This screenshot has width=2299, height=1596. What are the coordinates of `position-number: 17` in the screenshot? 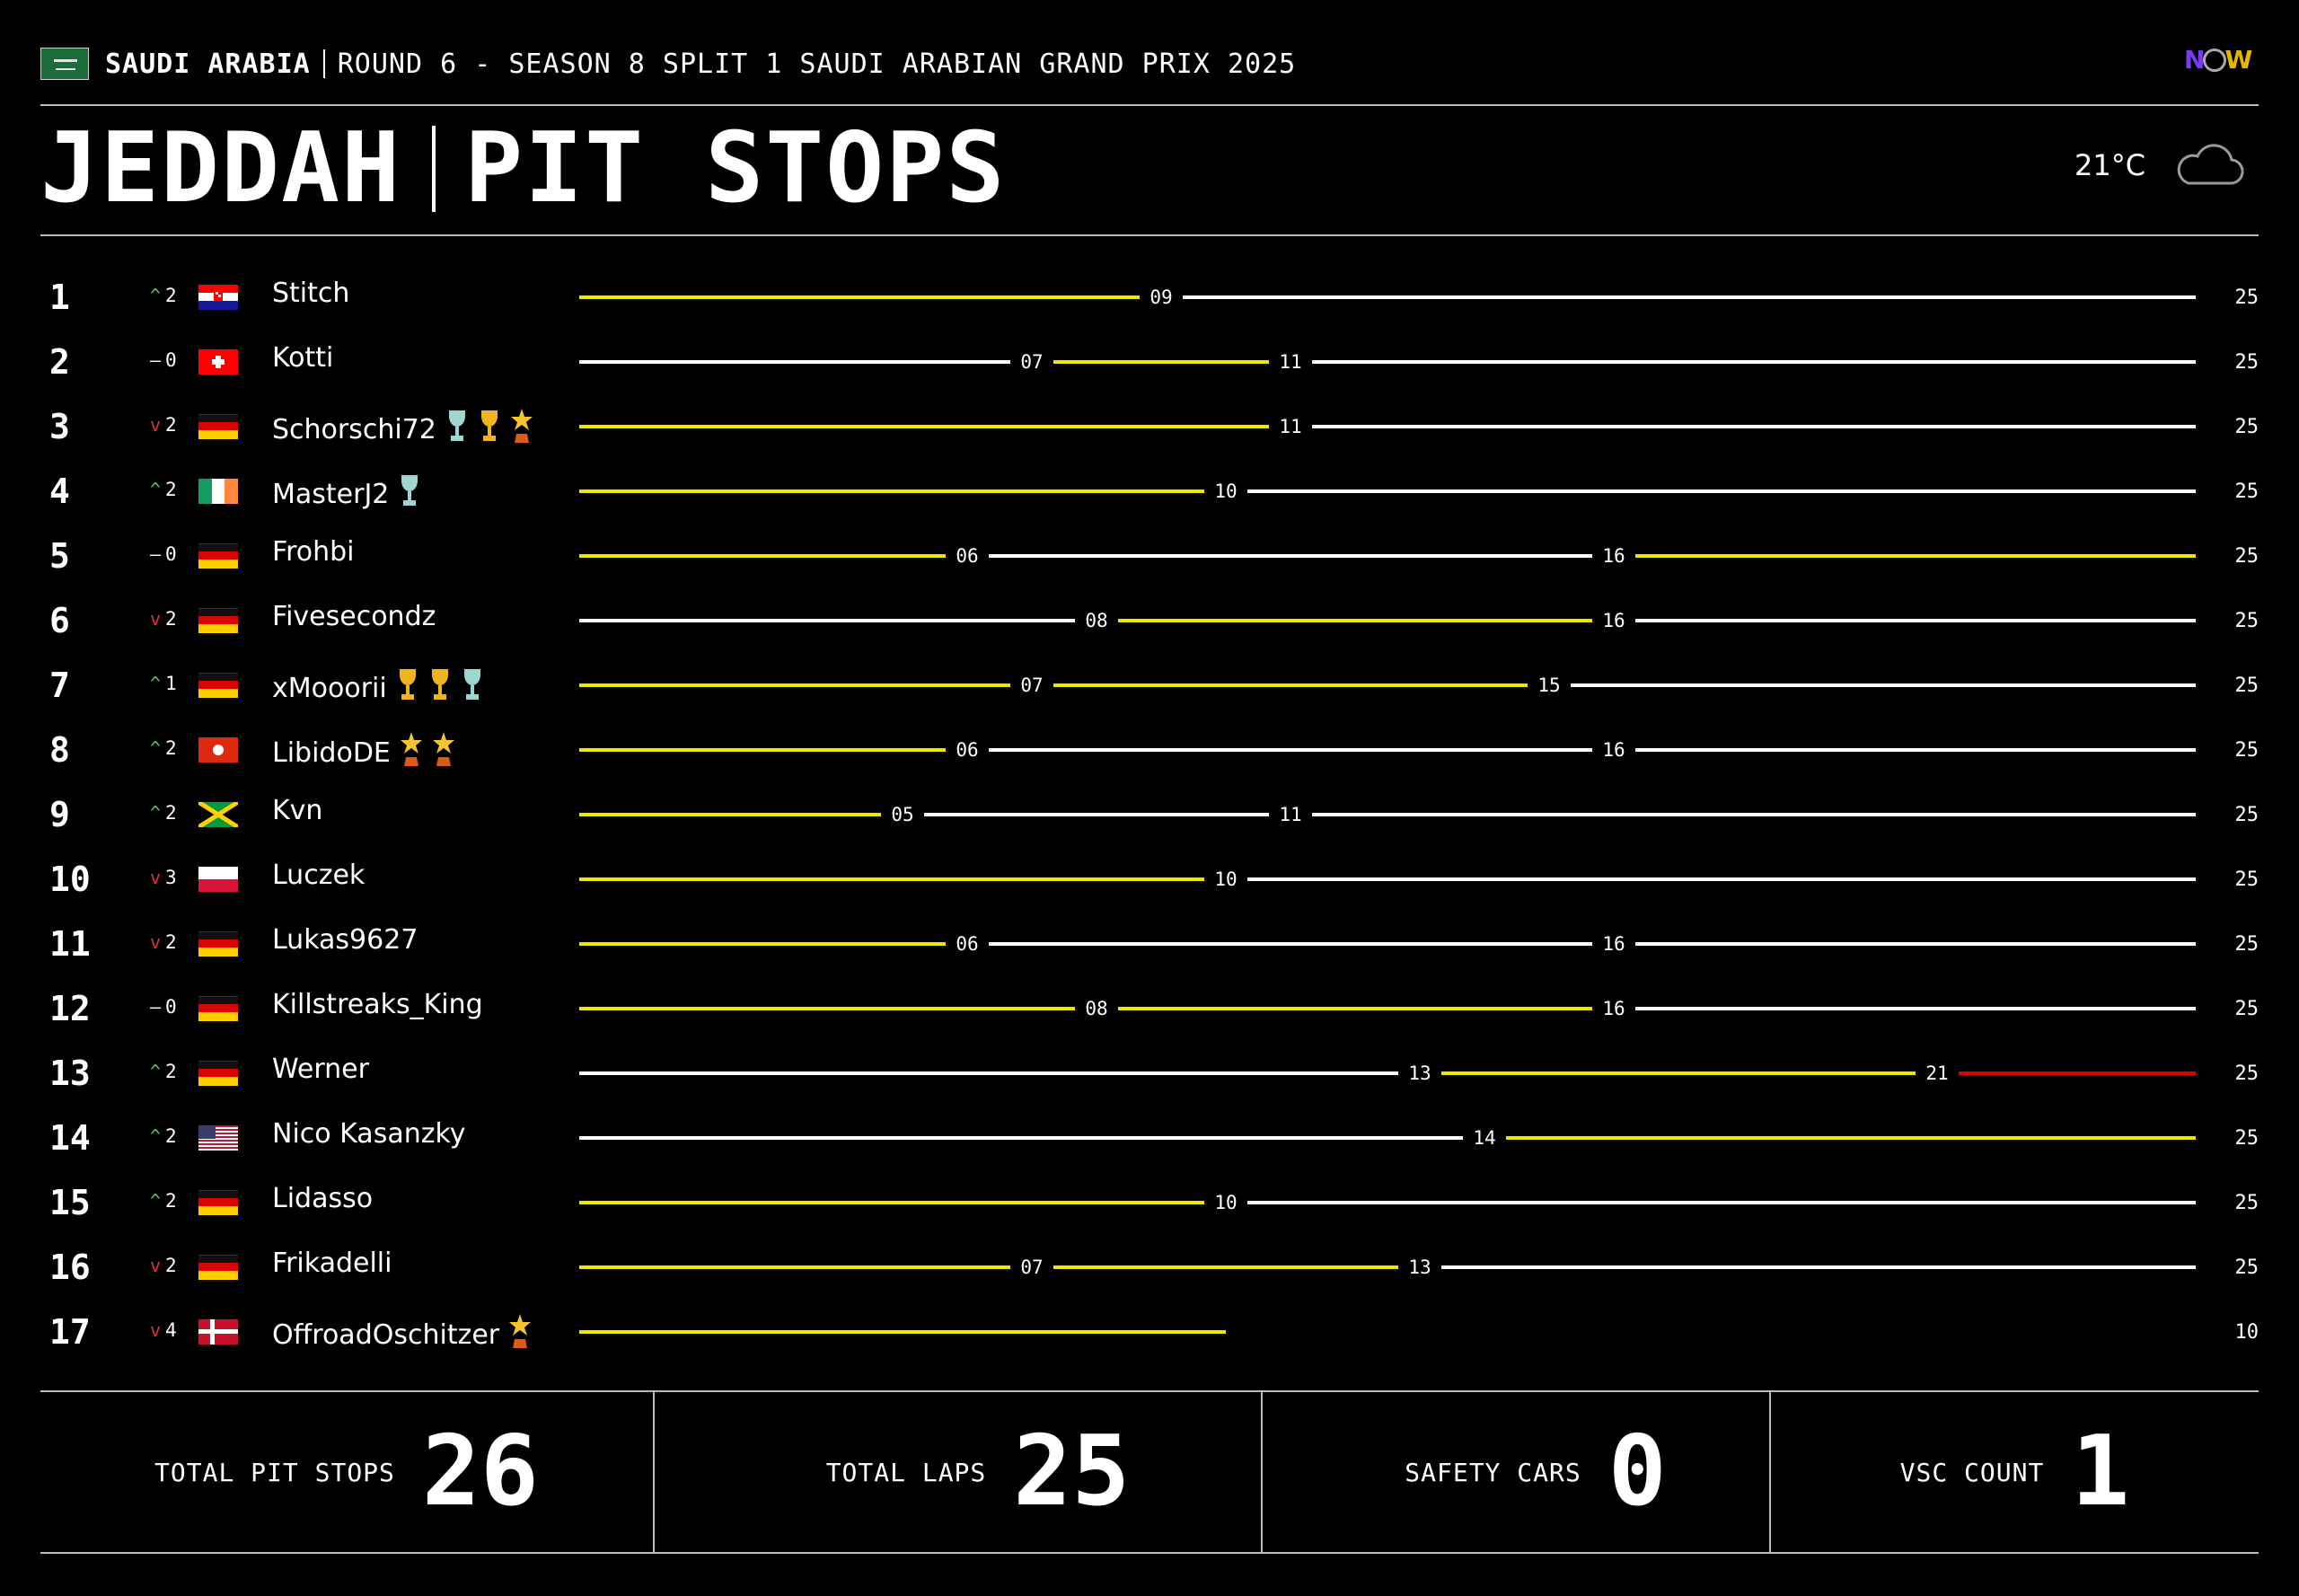 It's located at (70, 1332).